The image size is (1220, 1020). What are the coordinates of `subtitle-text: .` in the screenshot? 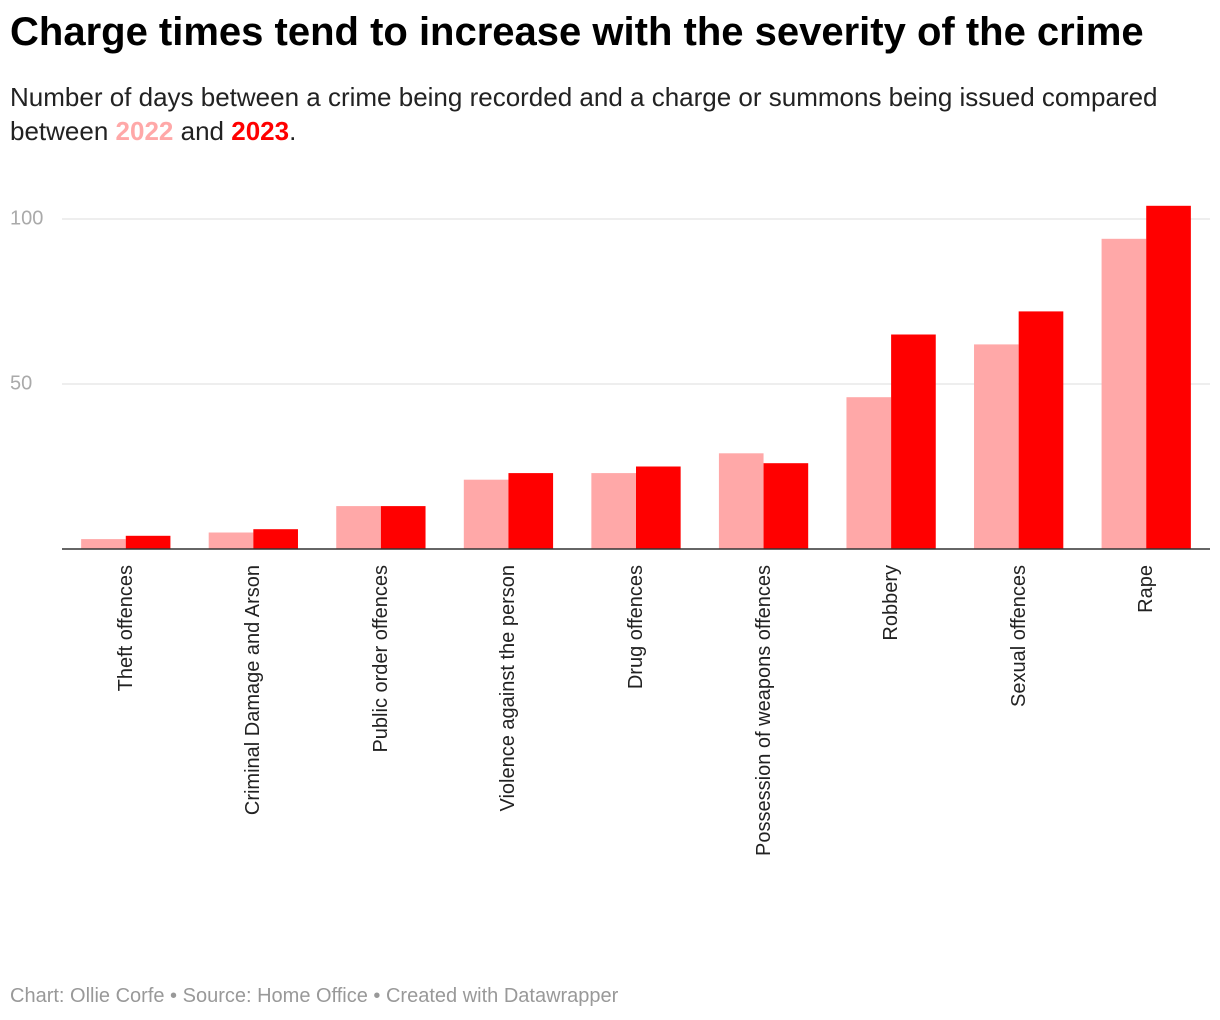 It's located at (293, 131).